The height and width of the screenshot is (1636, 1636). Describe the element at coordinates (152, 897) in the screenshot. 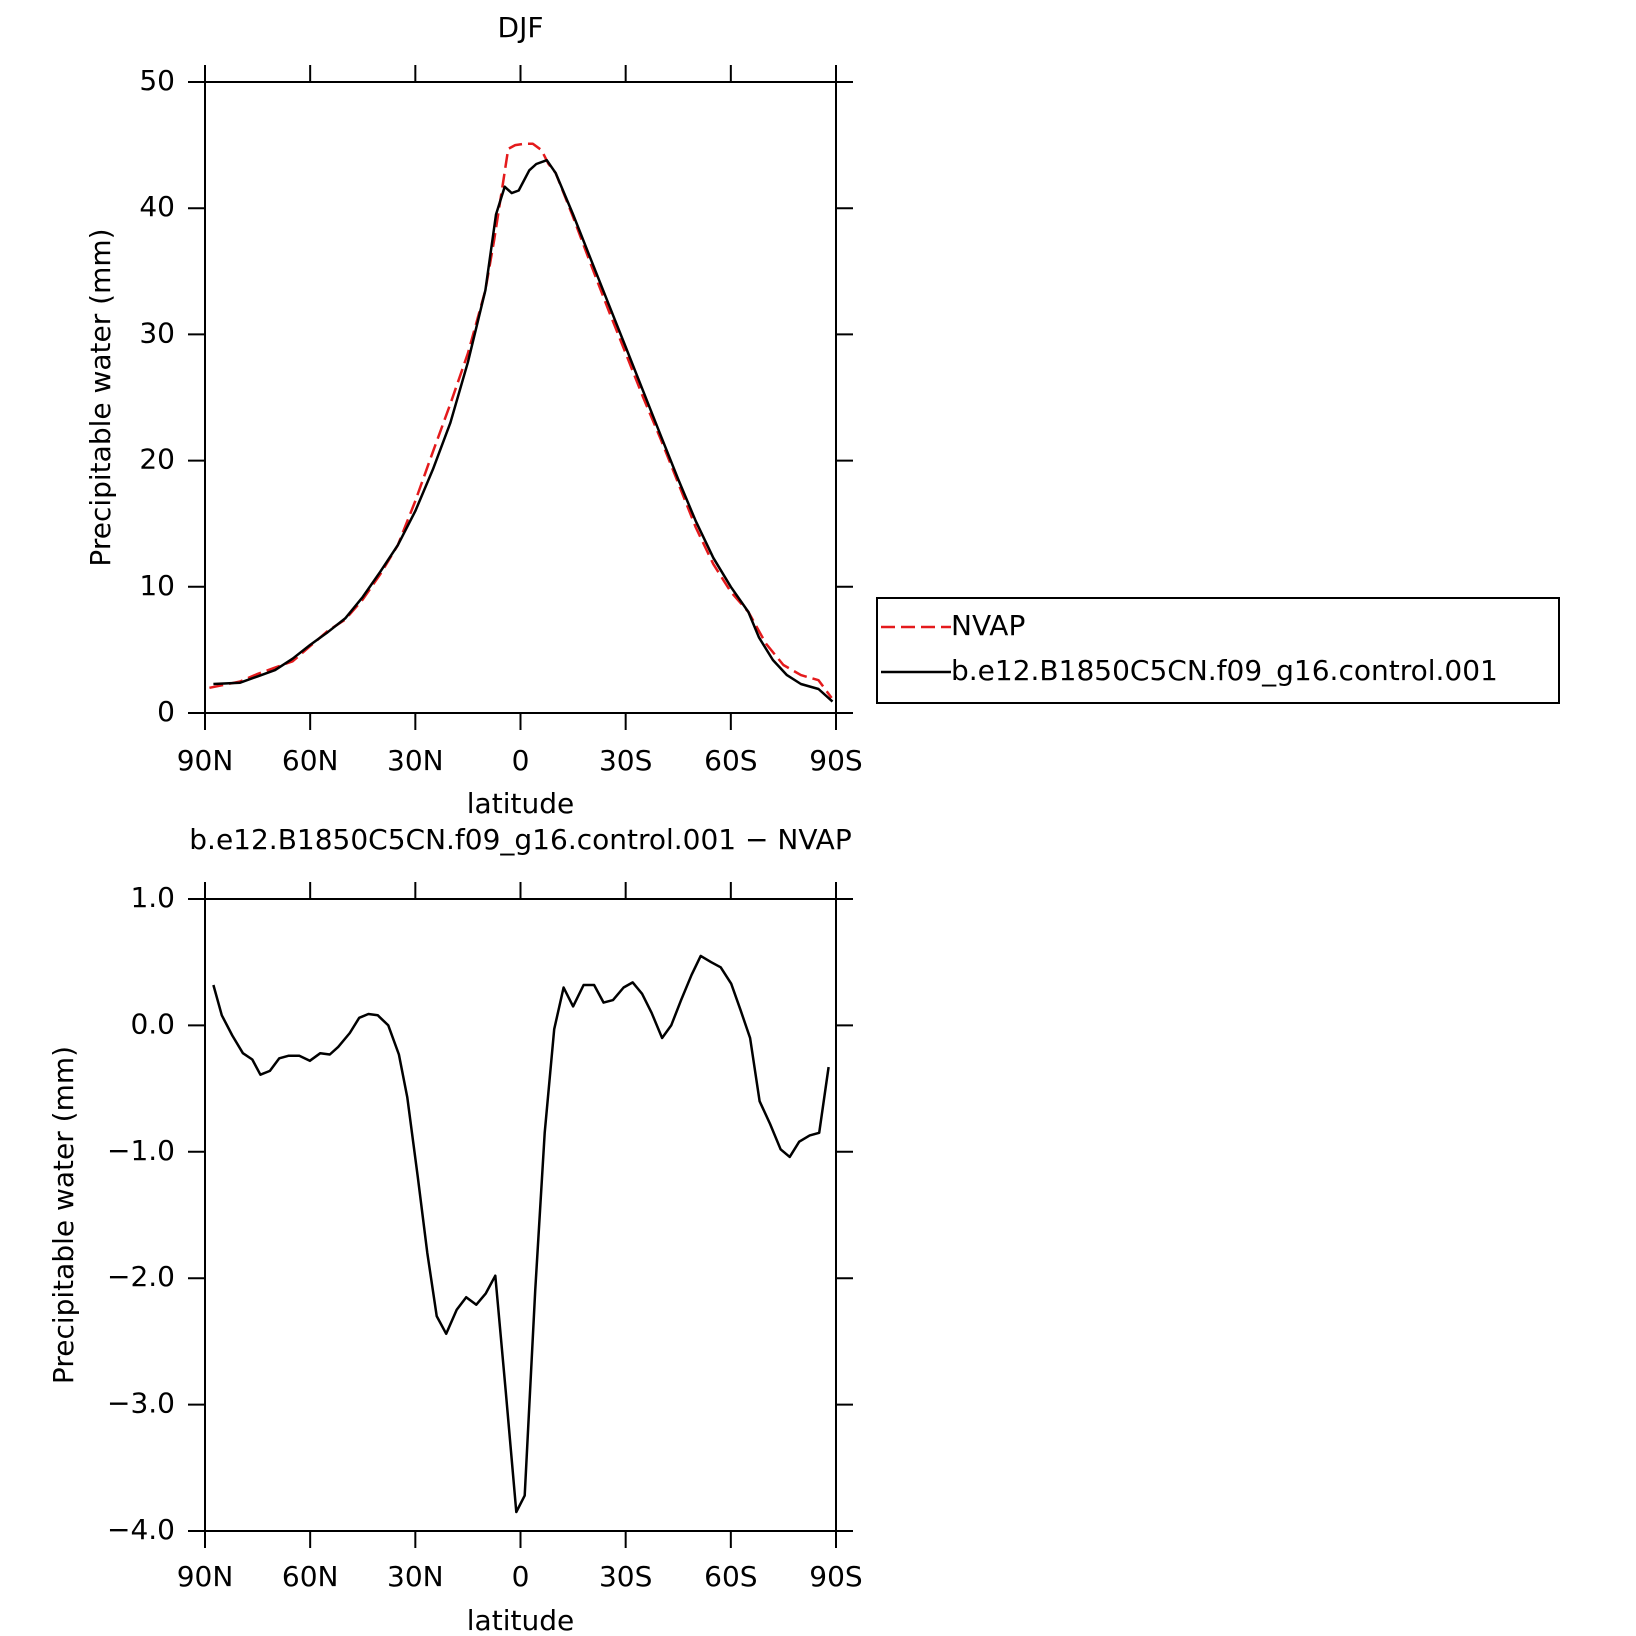

I see `y-tick-label: 1.0` at that location.